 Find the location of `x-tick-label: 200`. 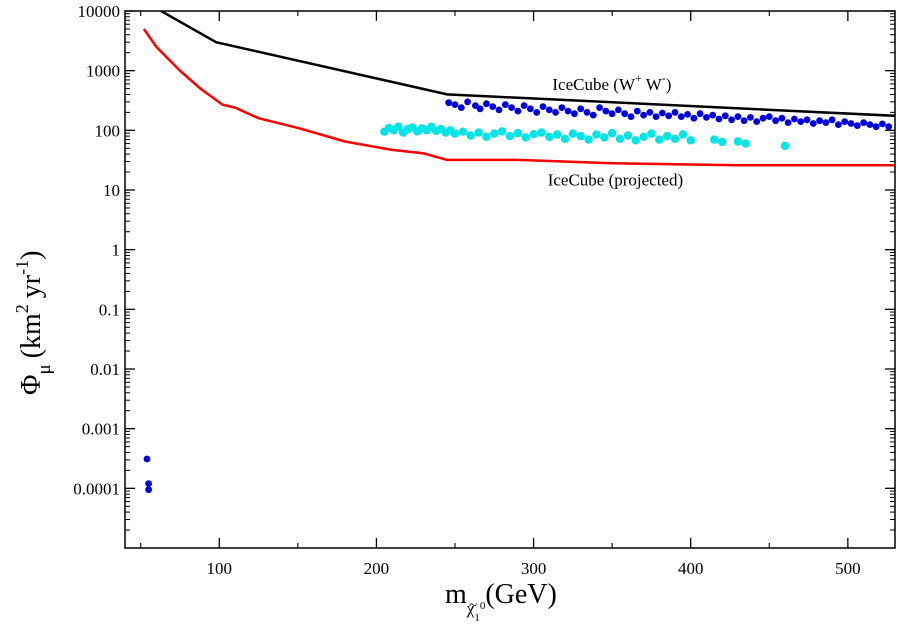

x-tick-label: 200 is located at coordinates (377, 568).